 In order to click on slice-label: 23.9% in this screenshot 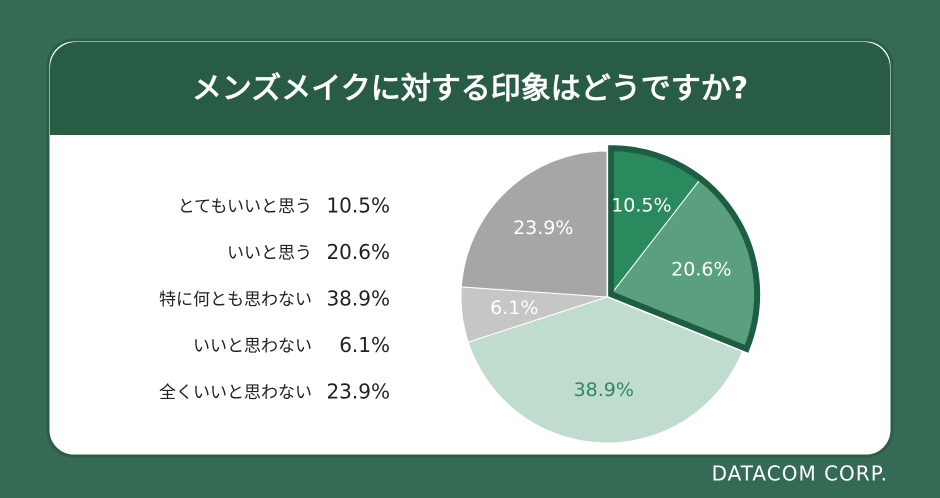, I will do `click(543, 228)`.